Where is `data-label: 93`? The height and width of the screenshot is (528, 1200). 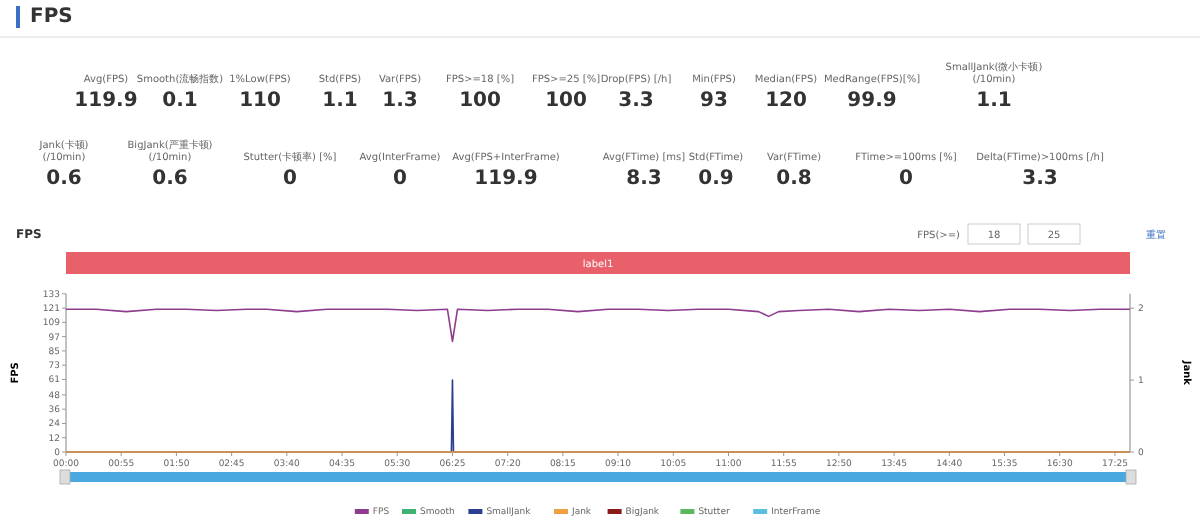 data-label: 93 is located at coordinates (714, 101).